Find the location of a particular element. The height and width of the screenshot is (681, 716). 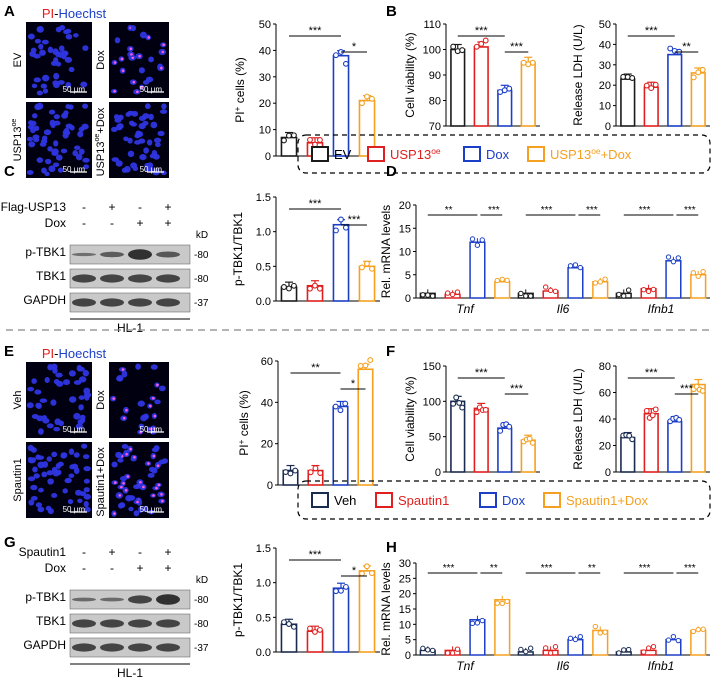

micro-panel is located at coordinates (139, 140).